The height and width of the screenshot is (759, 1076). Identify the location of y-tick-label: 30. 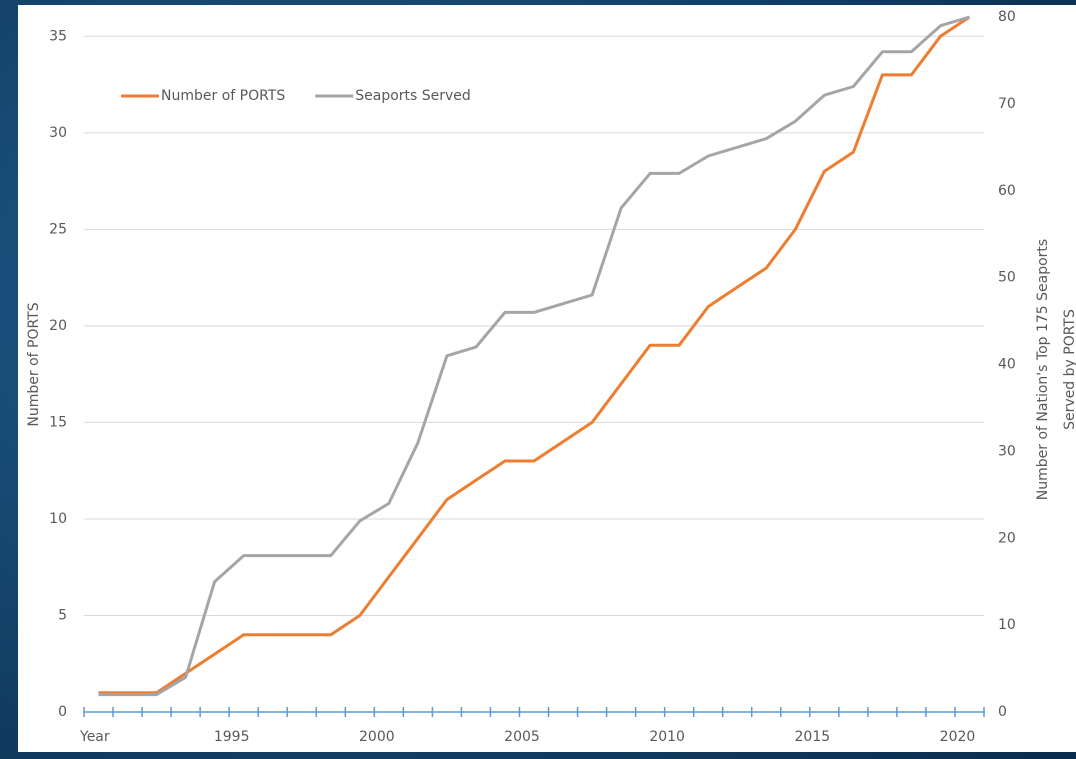
(58, 133).